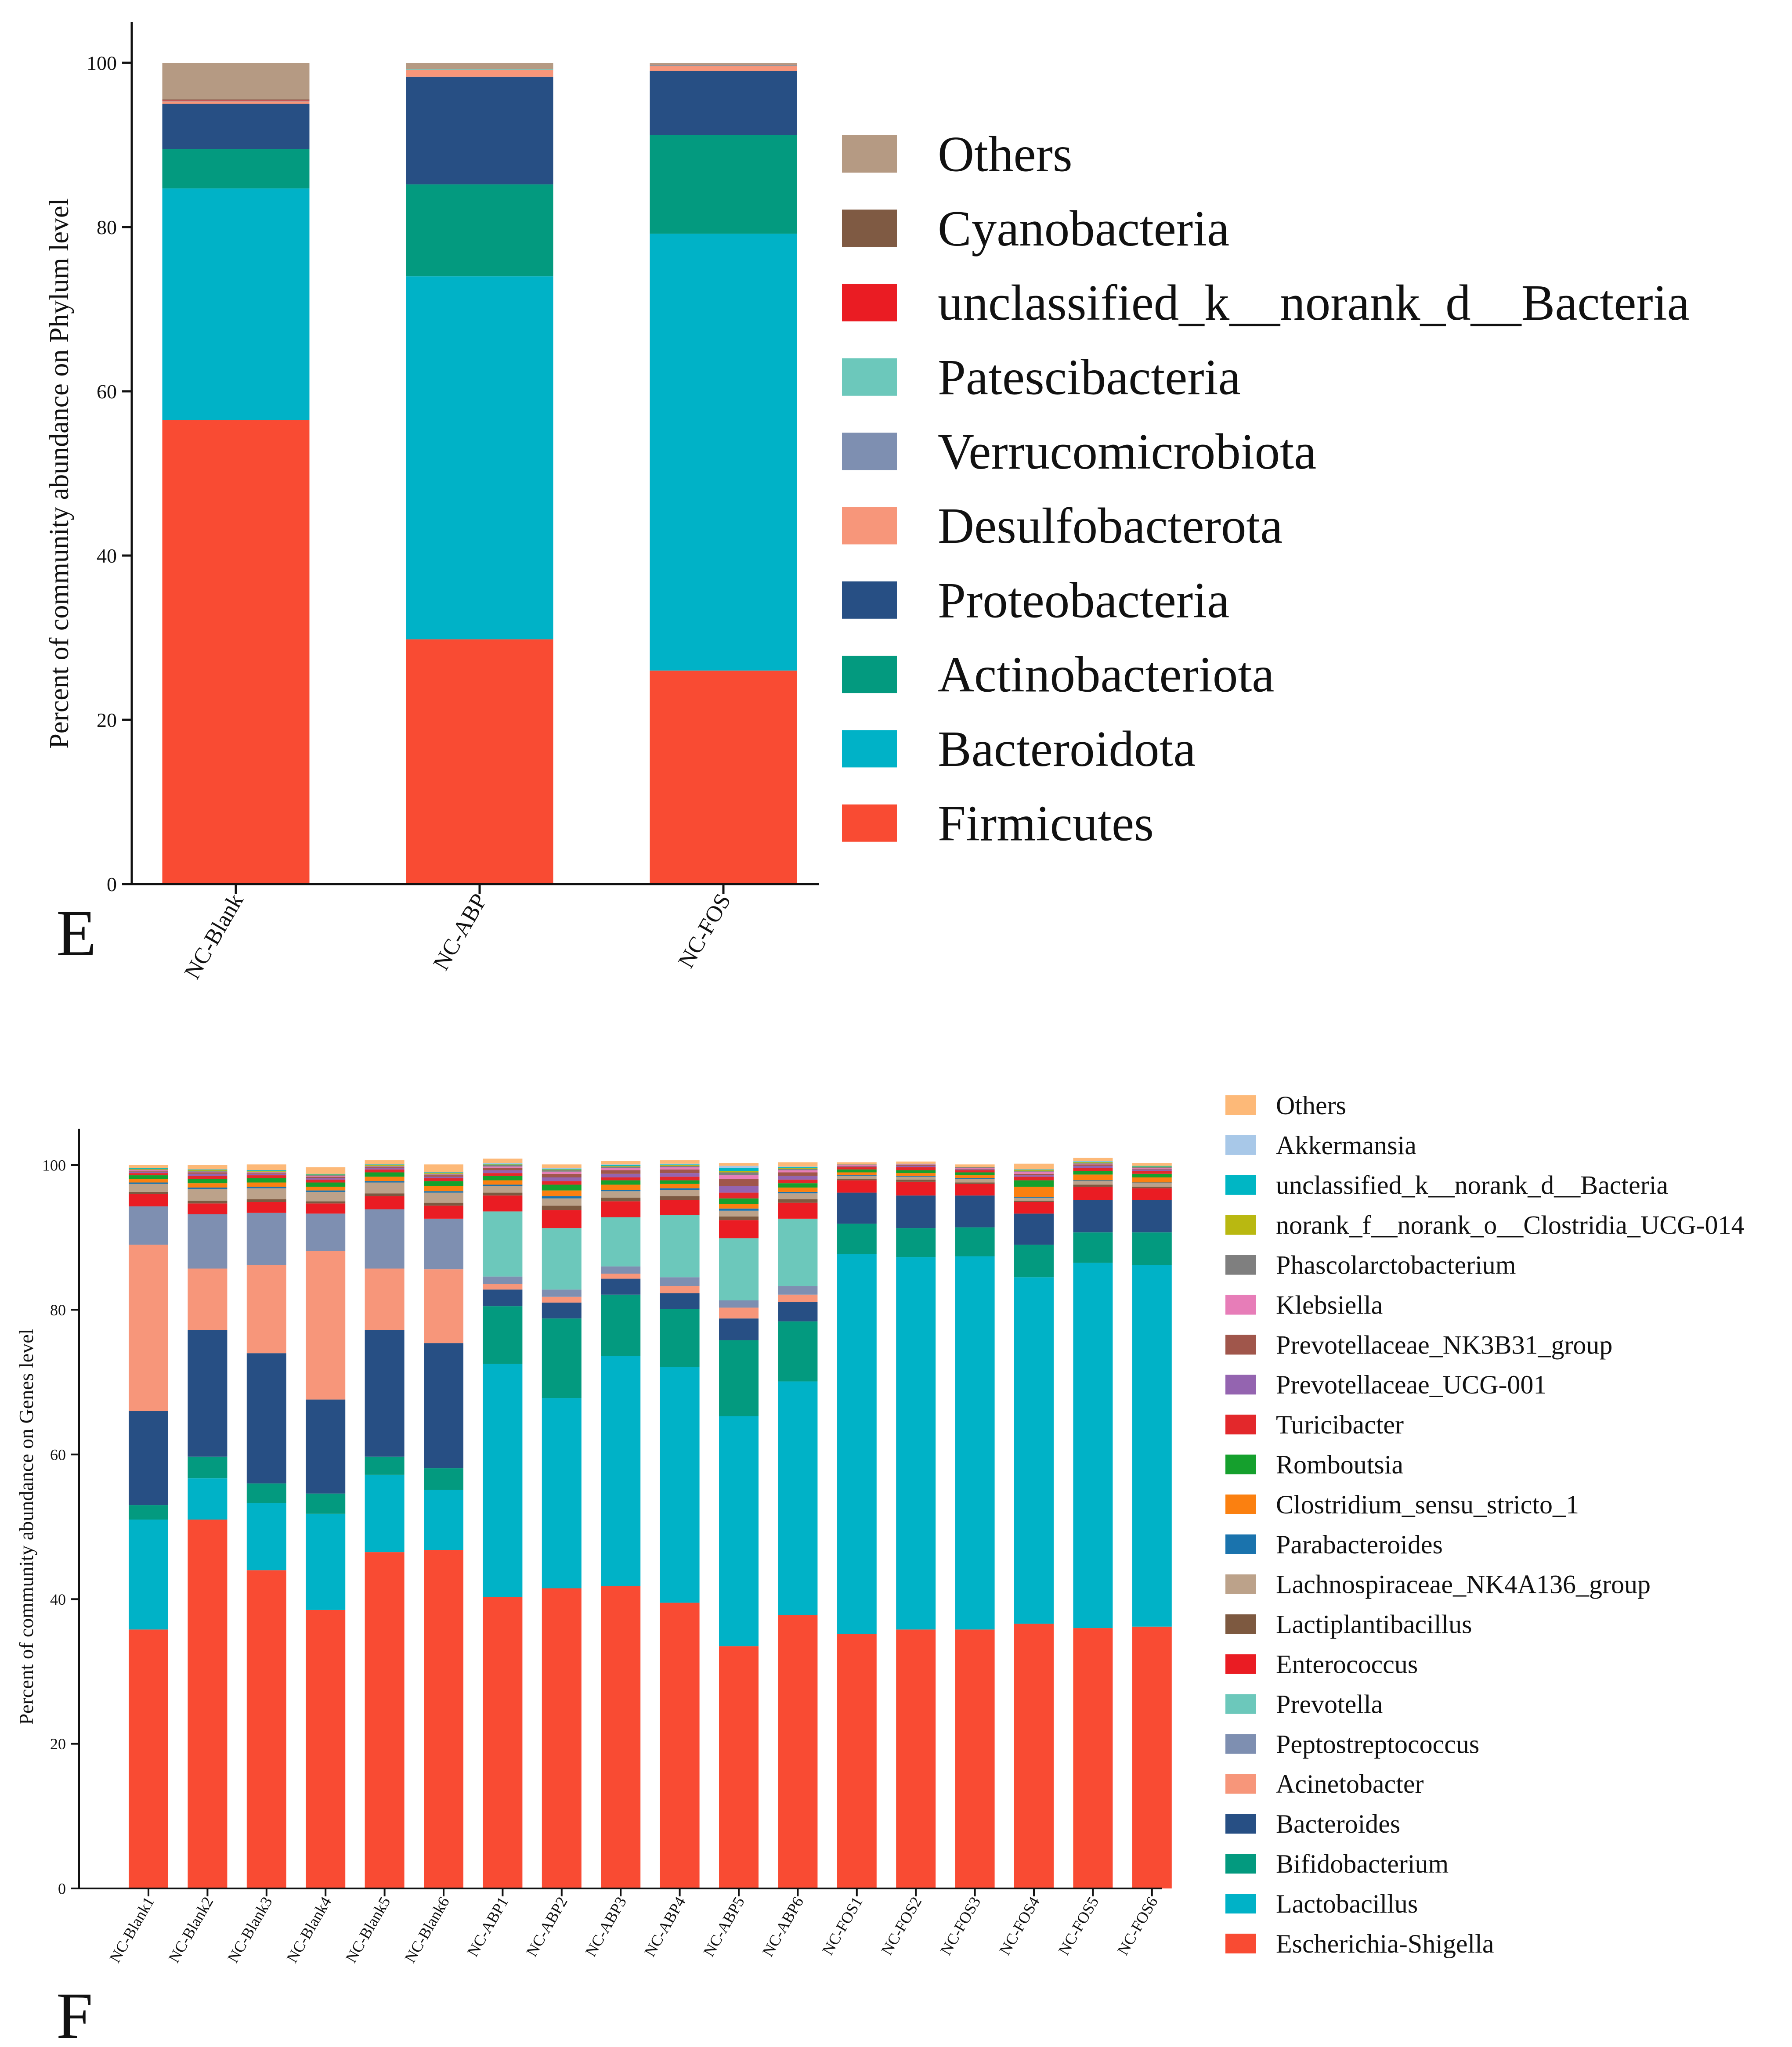  I want to click on legend-label-acinetobacter: Acinetobacter, so click(1349, 1783).